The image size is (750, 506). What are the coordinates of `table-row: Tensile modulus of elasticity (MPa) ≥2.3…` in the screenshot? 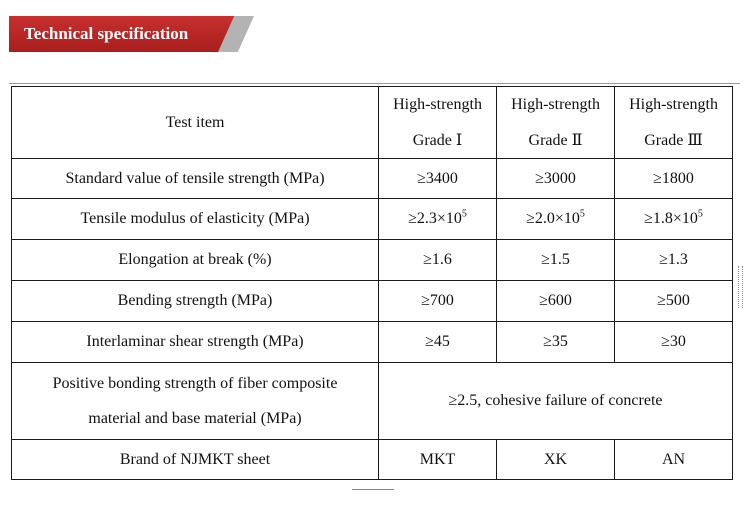 It's located at (372, 219).